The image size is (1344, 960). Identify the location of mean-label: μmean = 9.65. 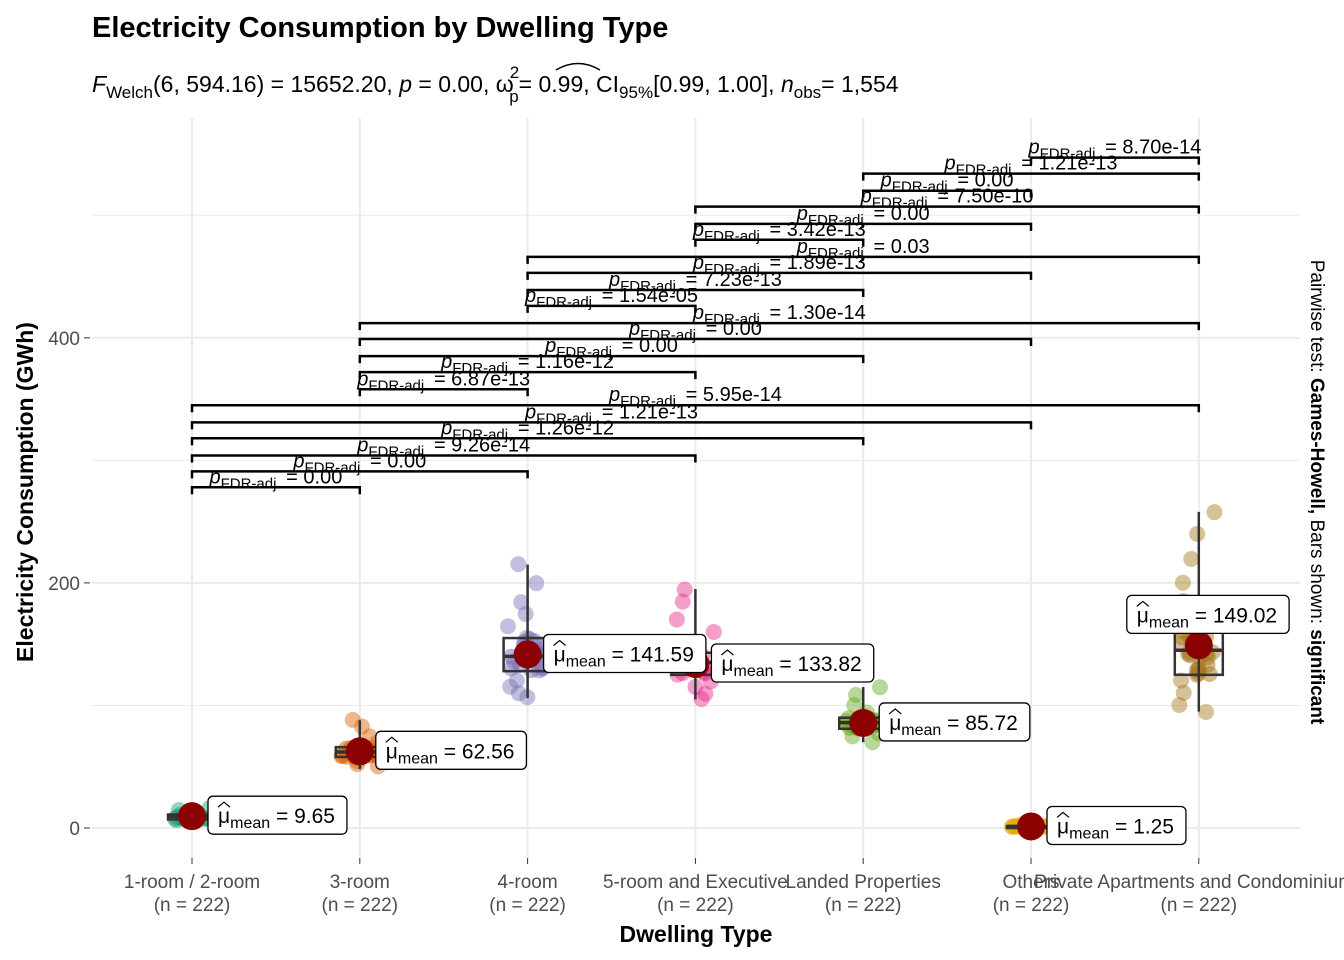
(277, 815).